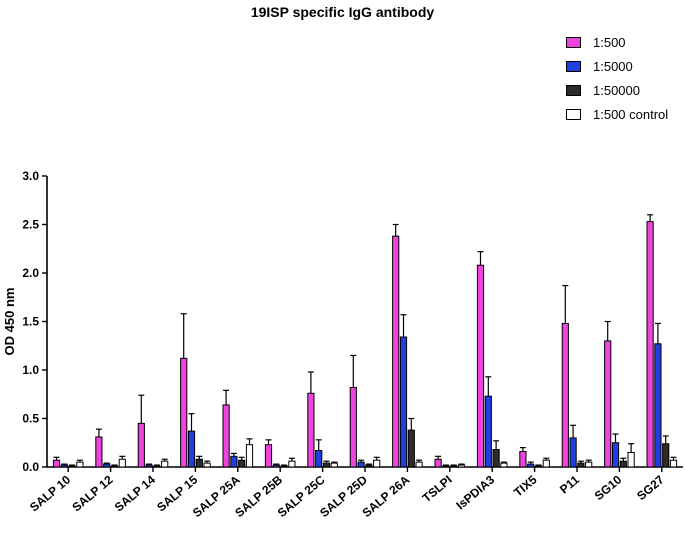 Image resolution: width=685 pixels, height=534 pixels. What do you see at coordinates (631, 114) in the screenshot?
I see `legend-label: 1:500 control` at bounding box center [631, 114].